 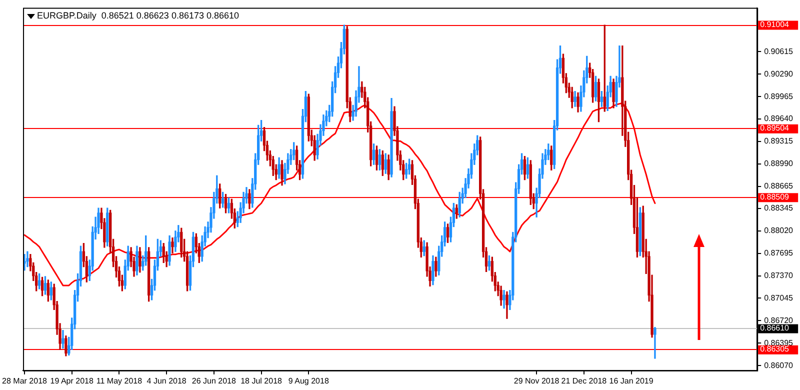 I want to click on y-tick-label: 0.86720, so click(x=779, y=320).